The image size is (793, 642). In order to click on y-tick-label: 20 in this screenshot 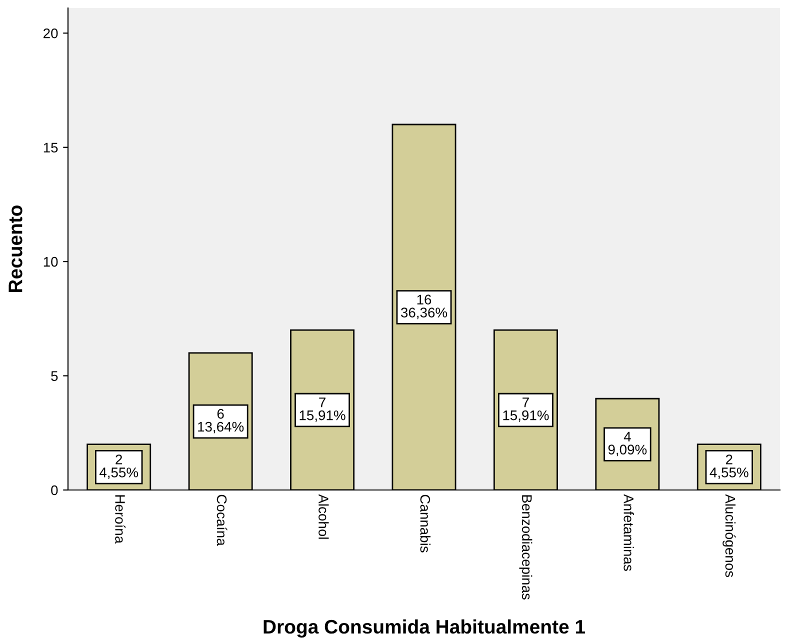, I will do `click(51, 33)`.